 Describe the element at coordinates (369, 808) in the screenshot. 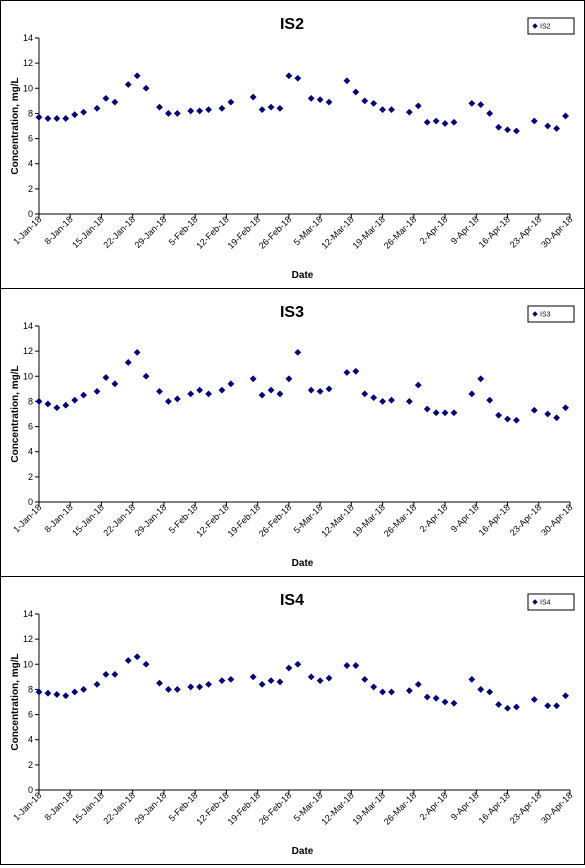

I see `x-tick-label: 19-Mar-18` at that location.